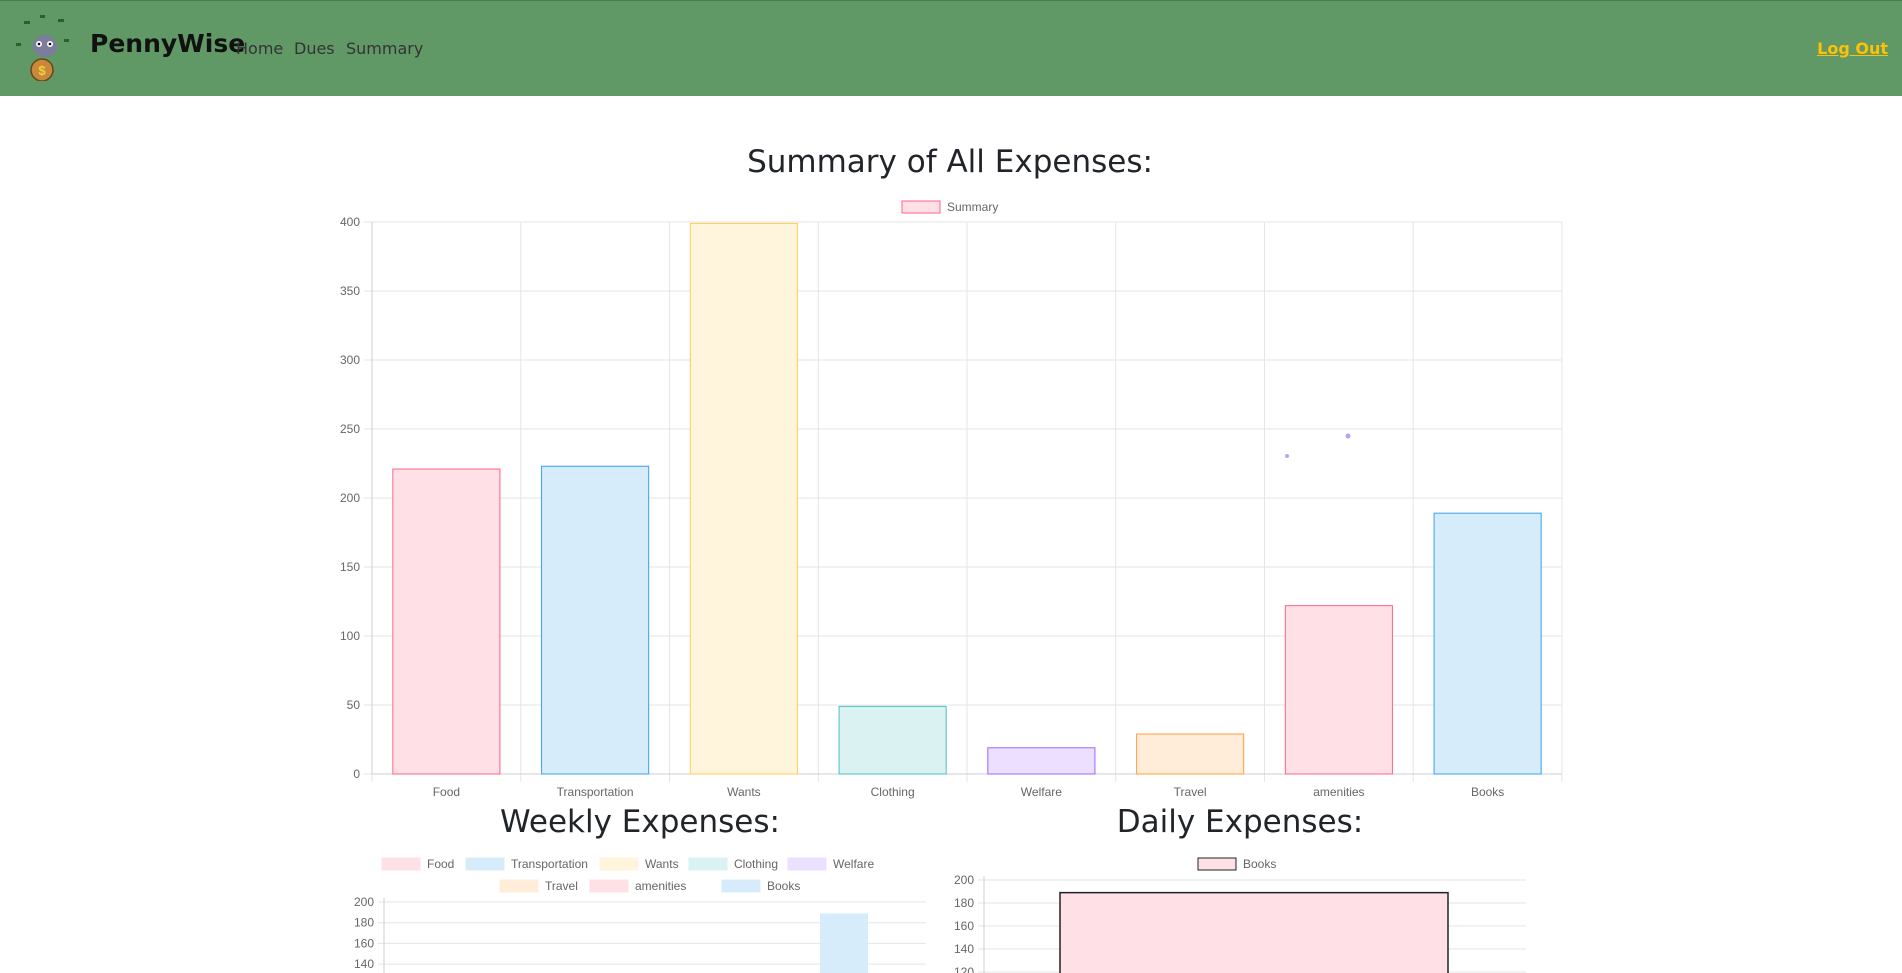 The image size is (1902, 973). What do you see at coordinates (350, 429) in the screenshot?
I see `y-tick-label: 250` at bounding box center [350, 429].